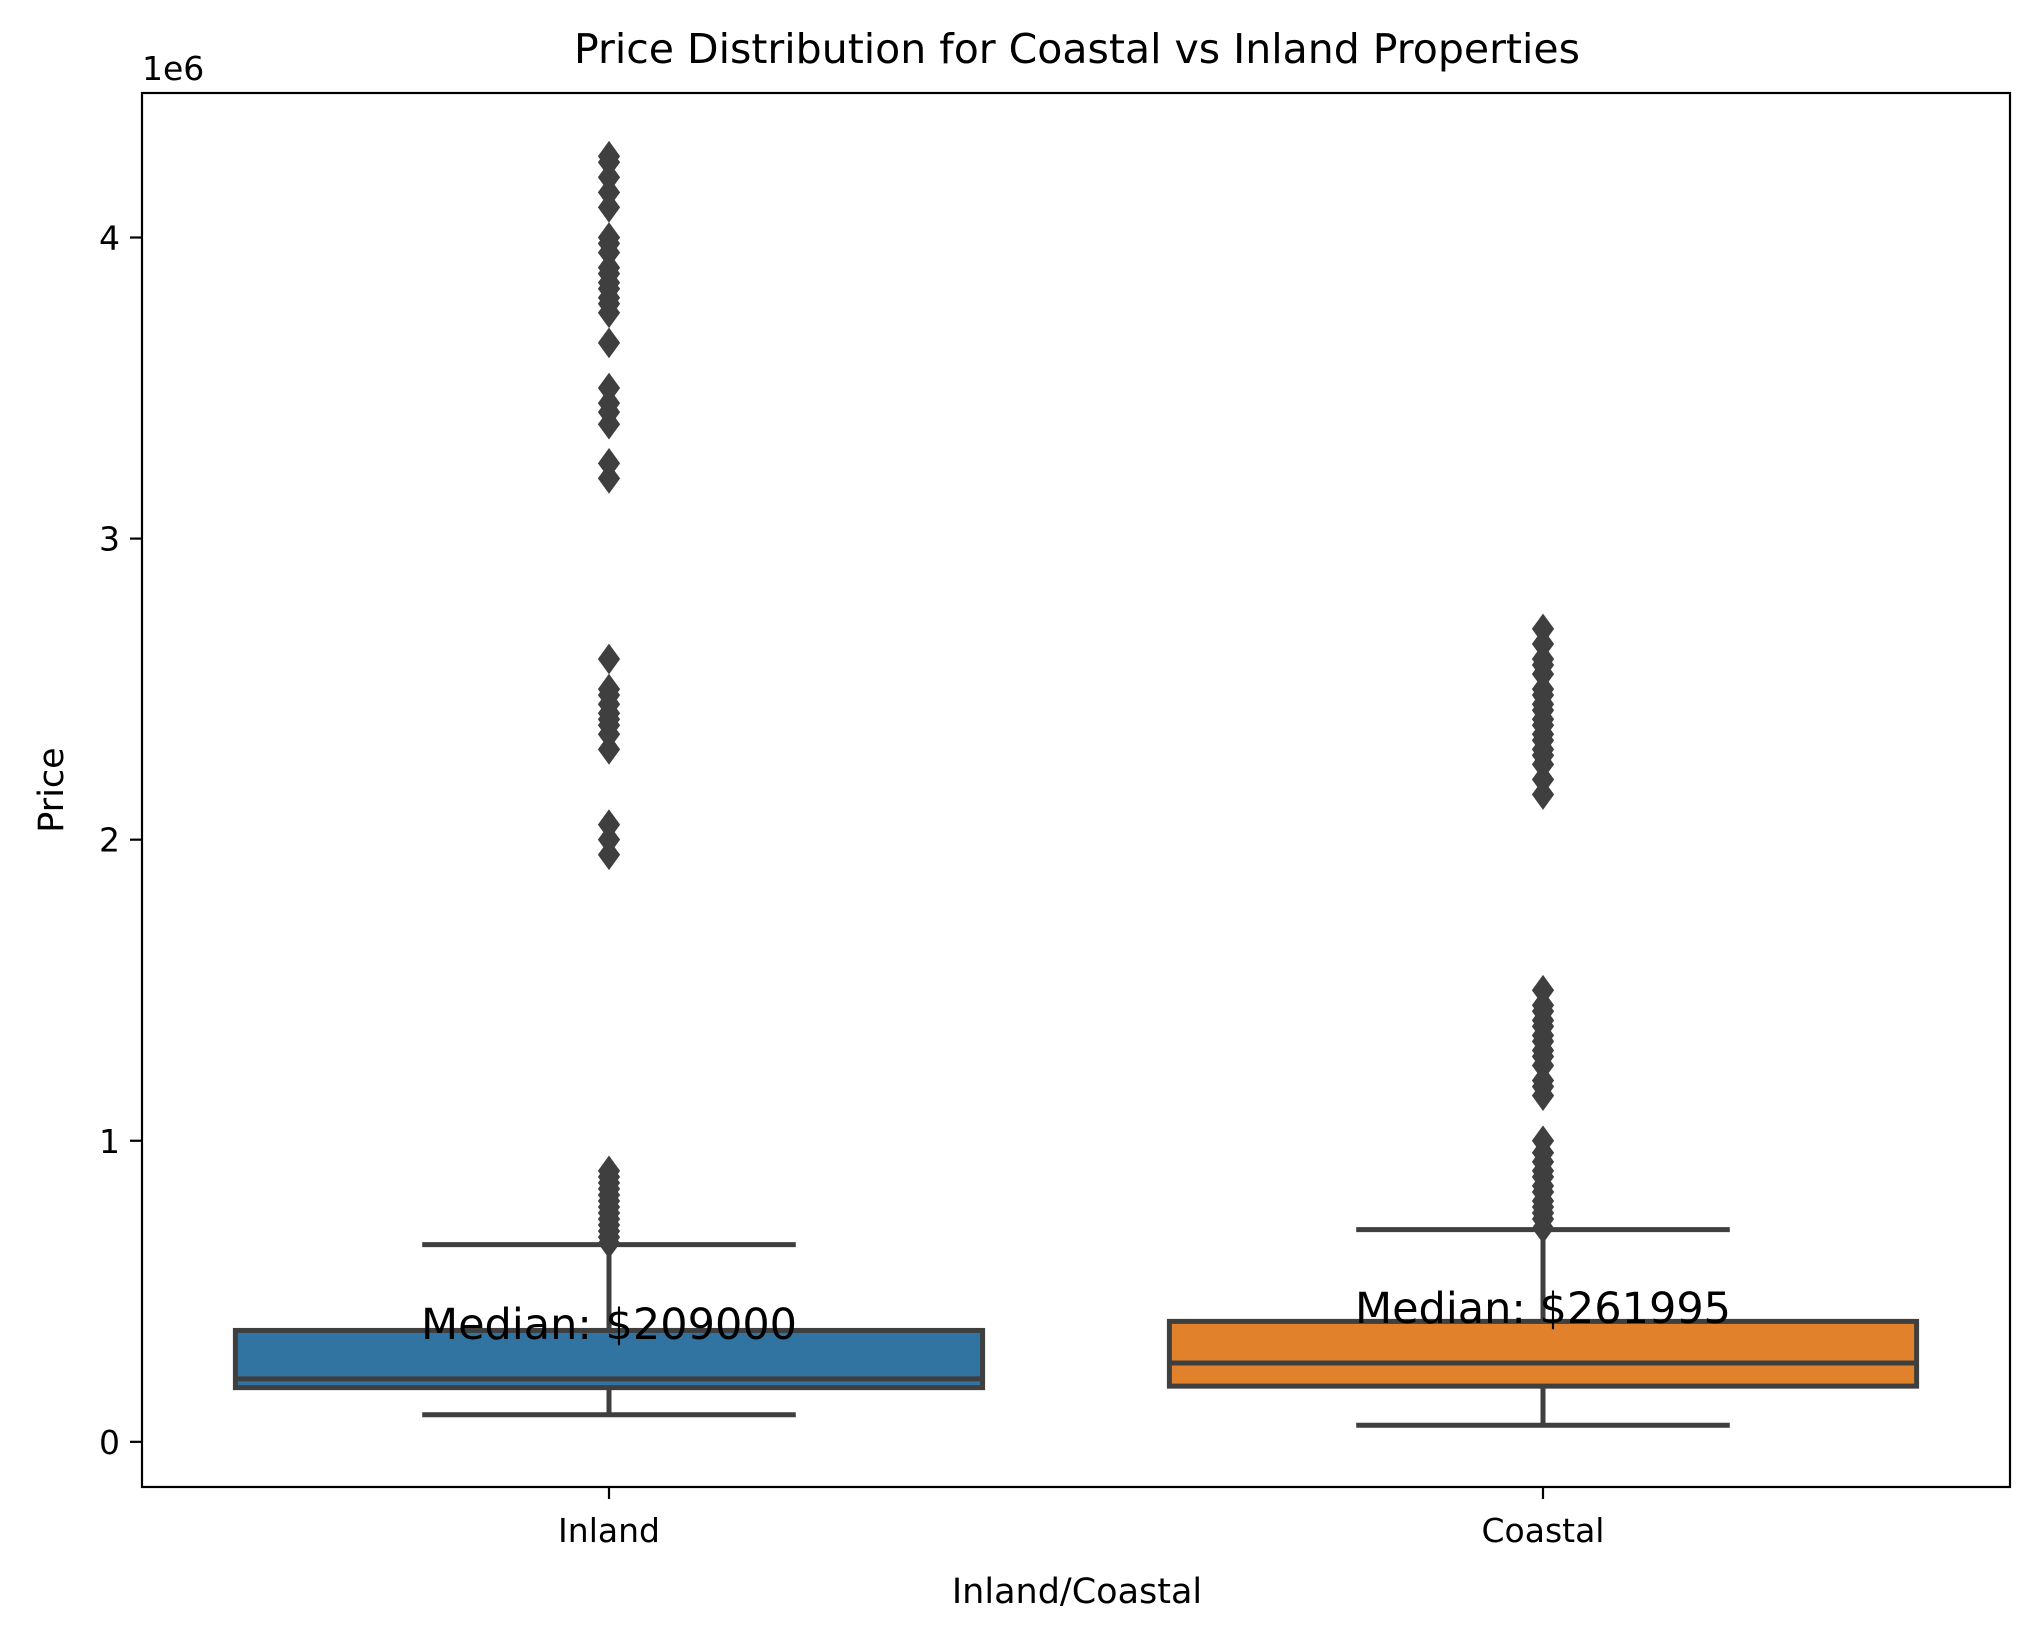  What do you see at coordinates (609, 1325) in the screenshot?
I see `median-annotation: Median: $209000` at bounding box center [609, 1325].